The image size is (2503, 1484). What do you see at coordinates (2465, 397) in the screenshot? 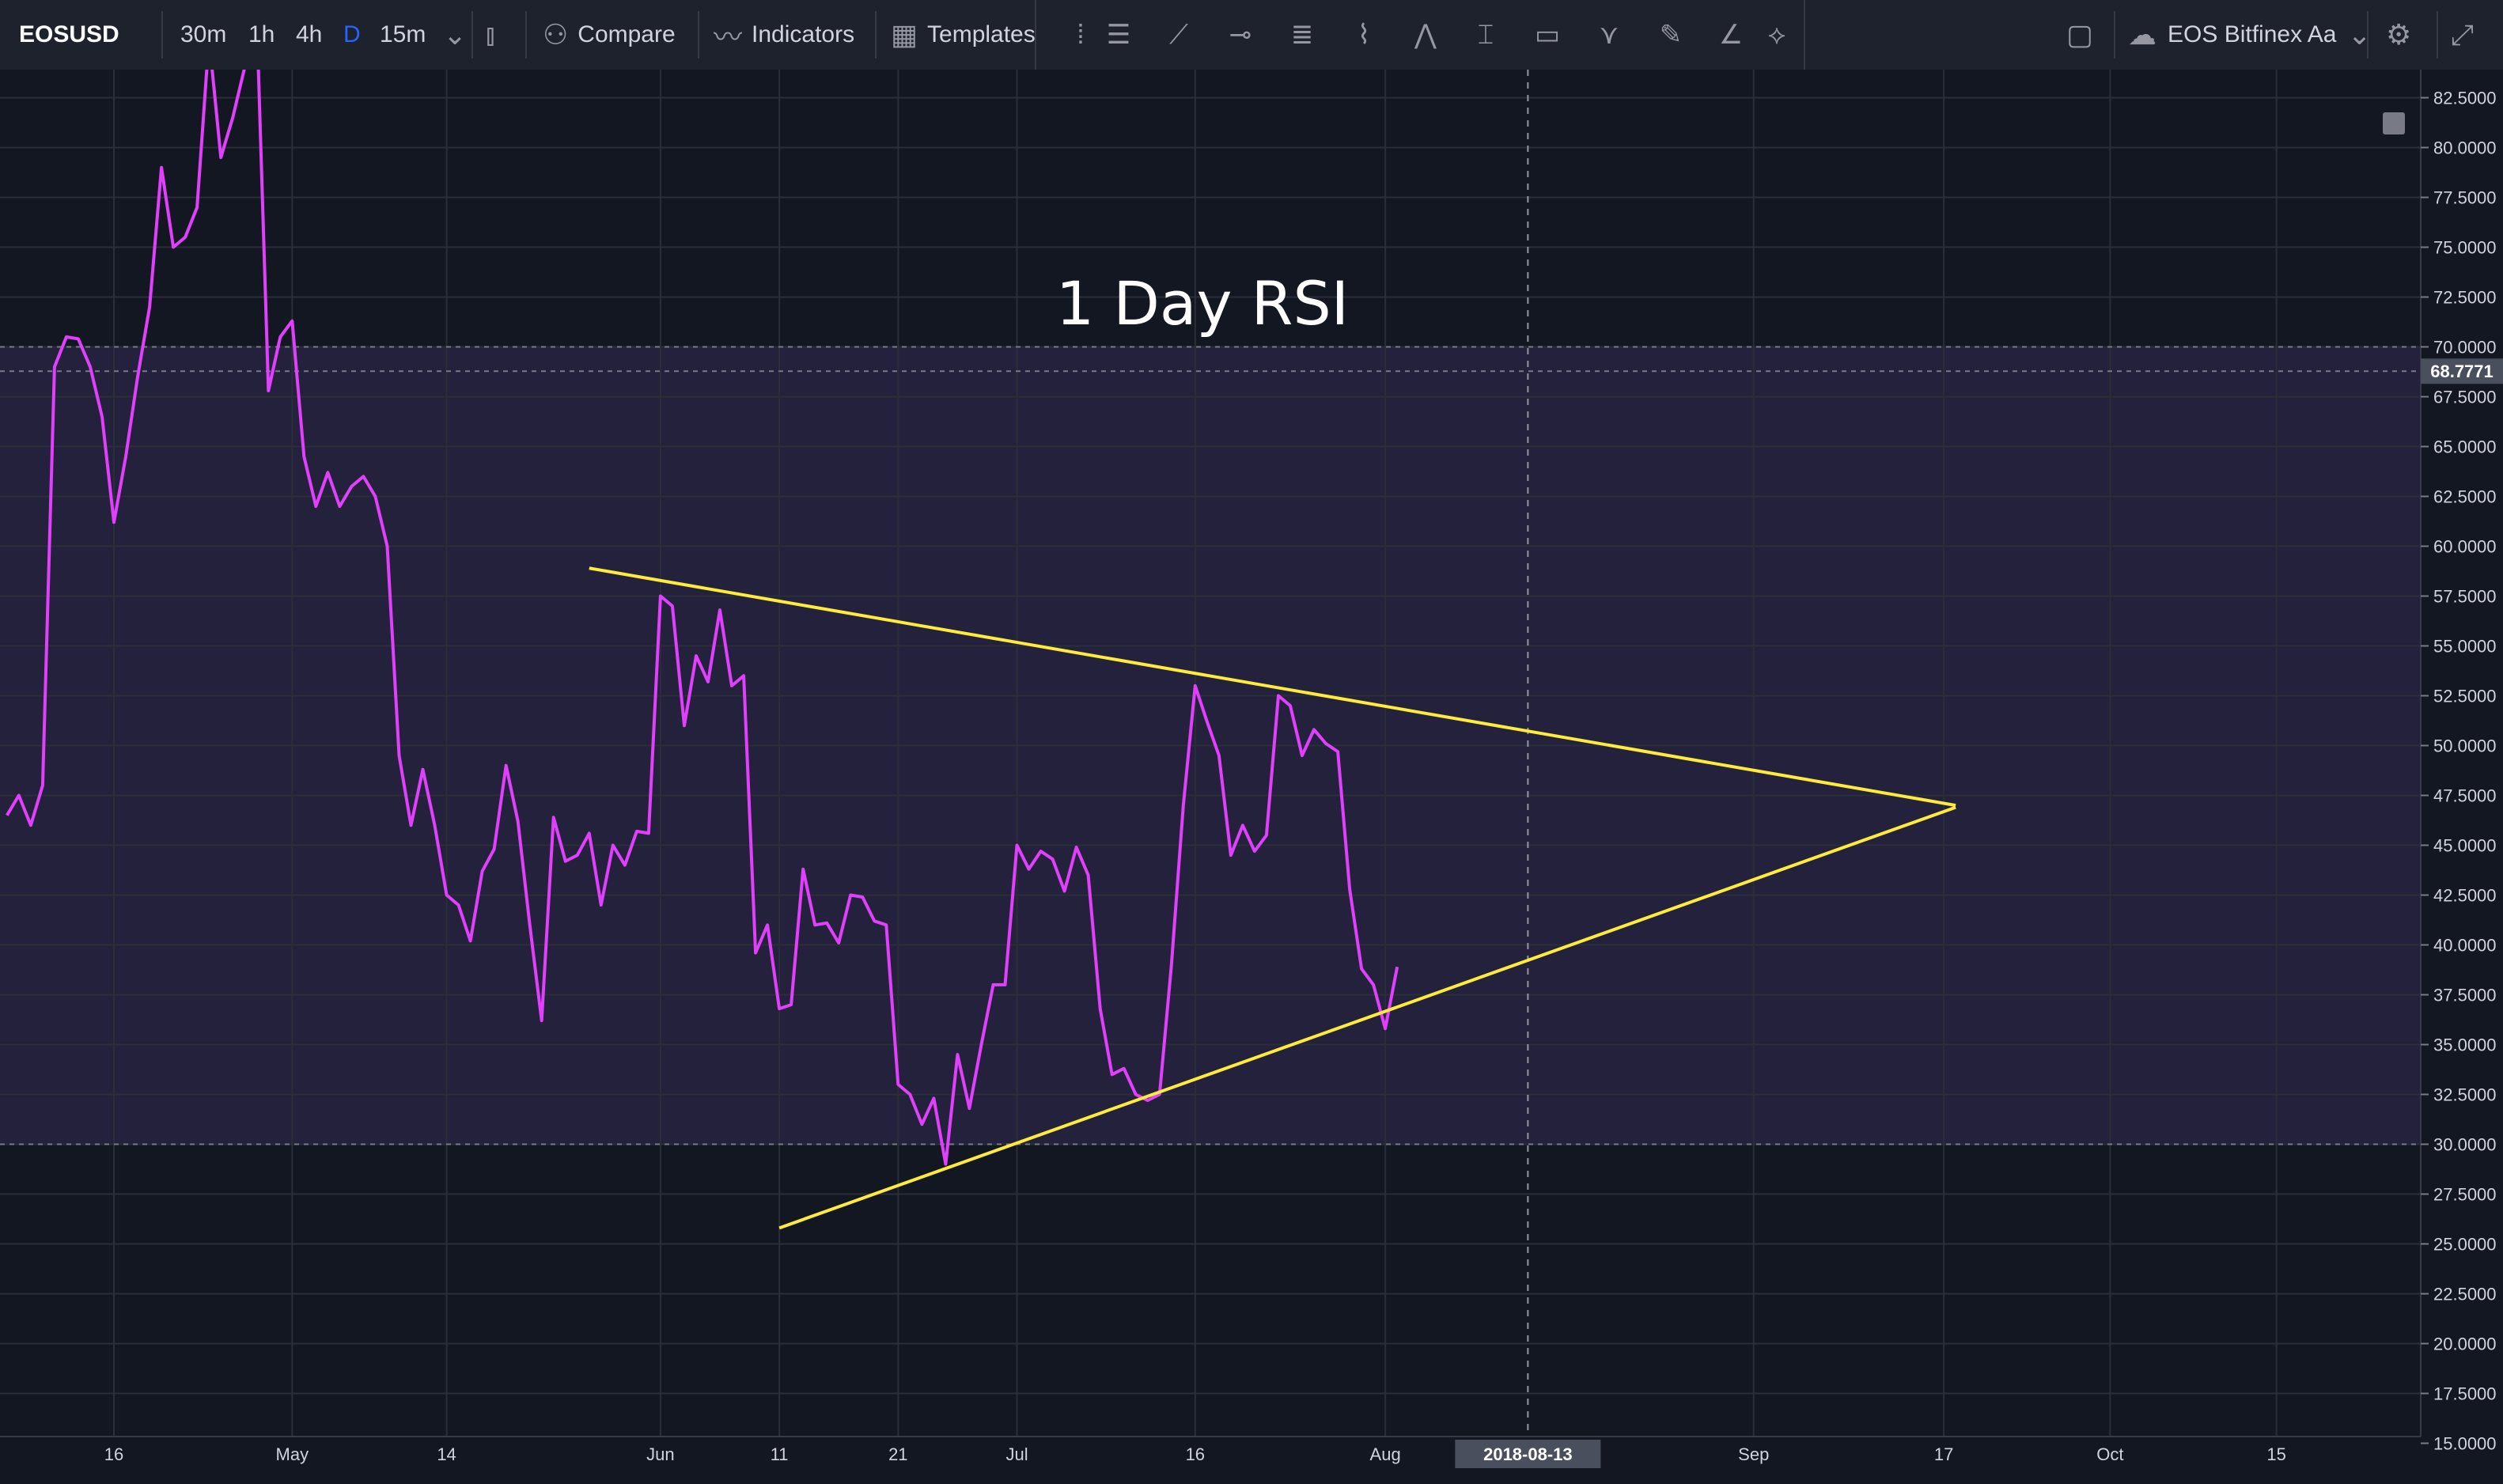
I see `price-tick-label: 67.5000` at bounding box center [2465, 397].